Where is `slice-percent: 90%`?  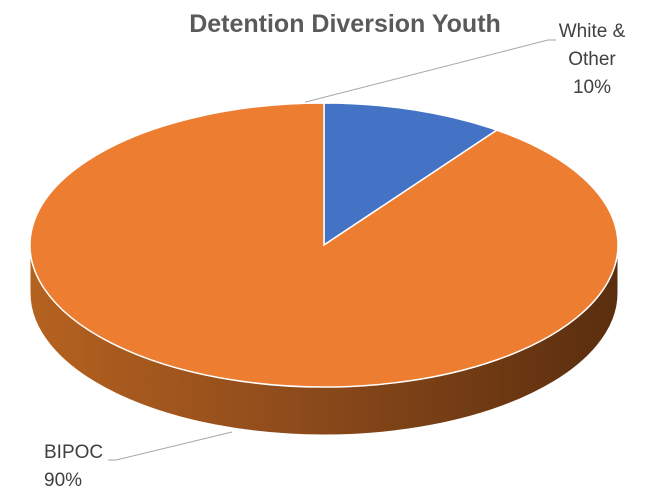
slice-percent: 90% is located at coordinates (63, 480).